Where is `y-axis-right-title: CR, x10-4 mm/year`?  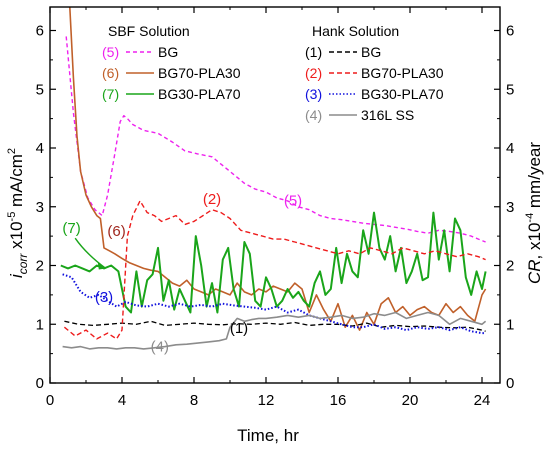 y-axis-right-title: CR, x10-4 mm/year is located at coordinates (534, 213).